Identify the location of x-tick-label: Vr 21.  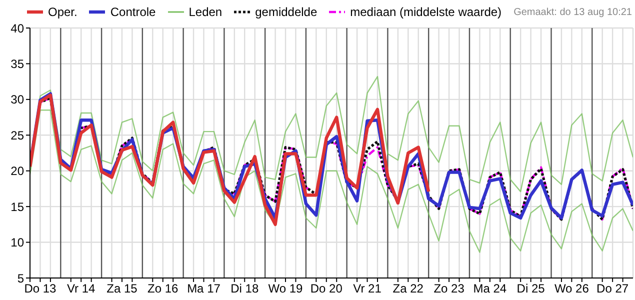
(367, 289).